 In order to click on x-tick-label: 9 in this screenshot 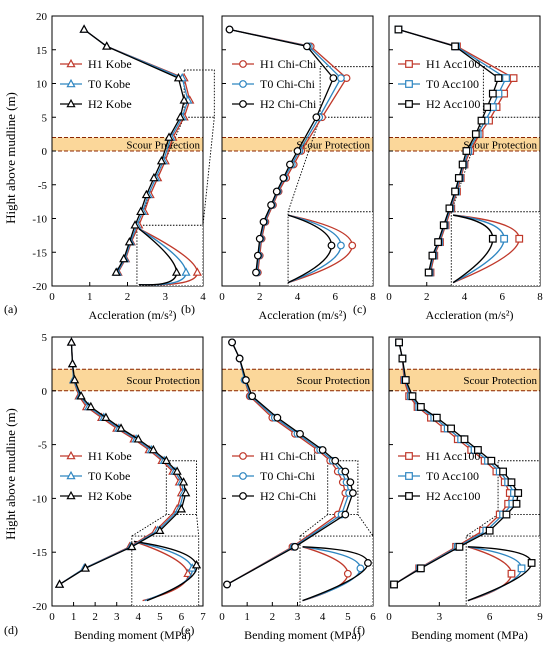, I will do `click(540, 617)`.